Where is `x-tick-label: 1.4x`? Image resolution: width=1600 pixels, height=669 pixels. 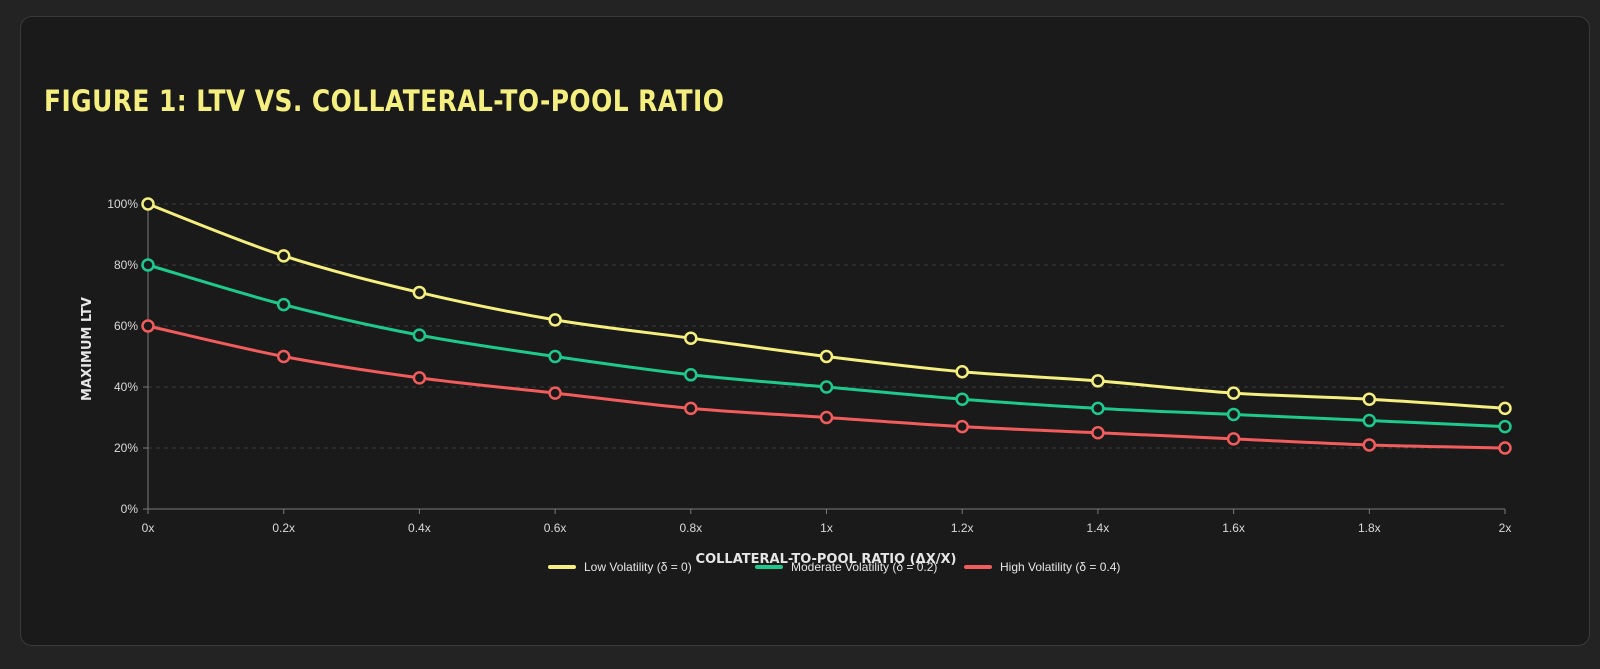
x-tick-label: 1.4x is located at coordinates (1098, 528).